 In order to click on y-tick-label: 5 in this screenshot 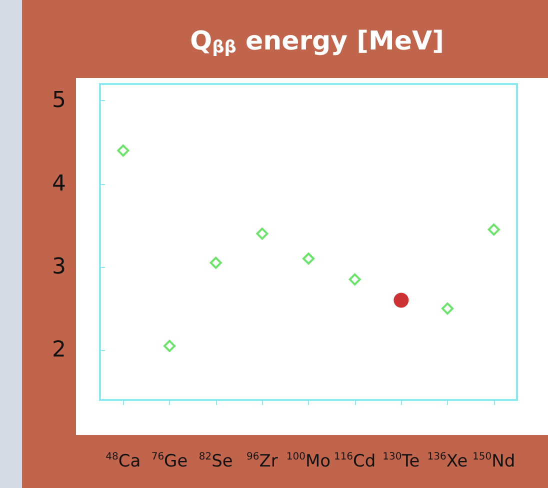, I will do `click(59, 101)`.